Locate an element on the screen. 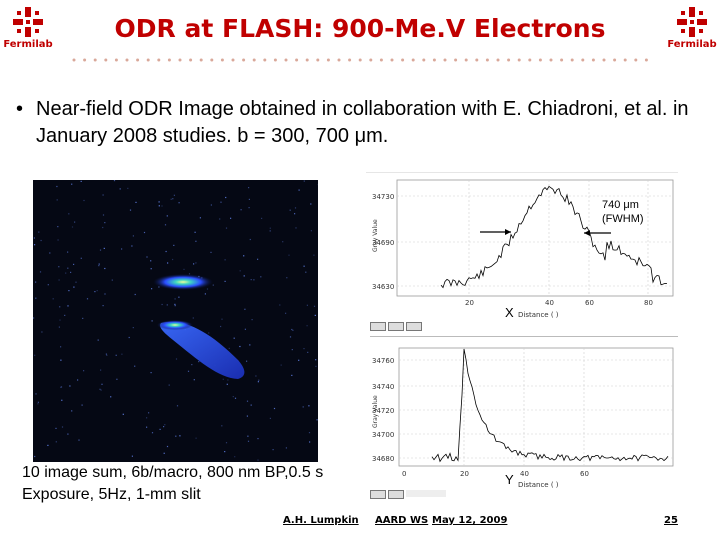  x-plot-ylabel: Gray Value is located at coordinates (375, 235).